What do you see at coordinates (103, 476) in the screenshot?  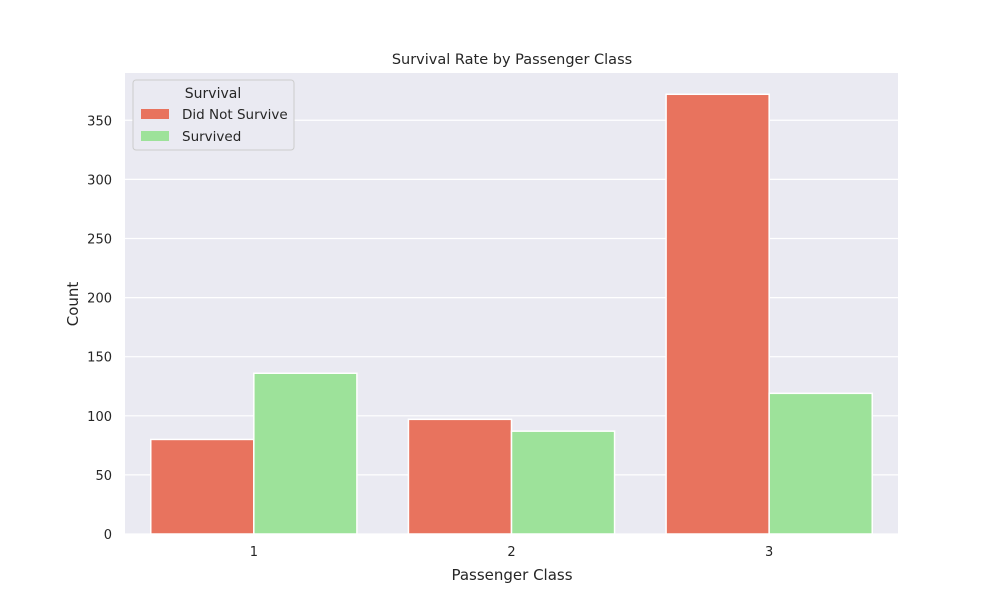 I see `y-tick-label: 50` at bounding box center [103, 476].